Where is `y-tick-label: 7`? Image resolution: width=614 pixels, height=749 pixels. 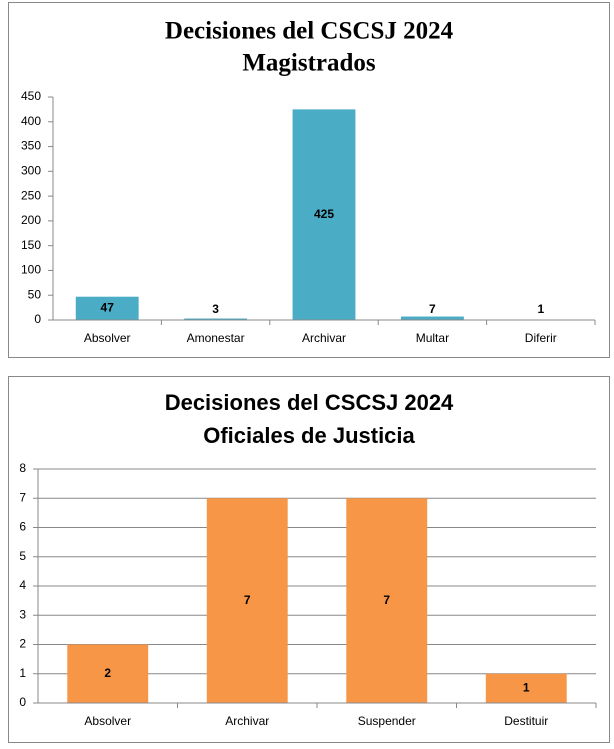
y-tick-label: 7 is located at coordinates (22, 497).